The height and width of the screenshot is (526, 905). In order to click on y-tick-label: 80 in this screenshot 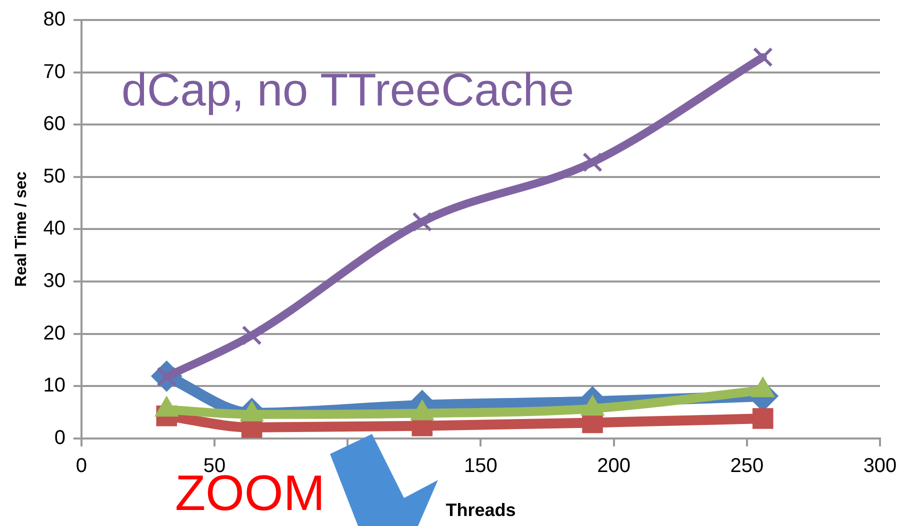, I will do `click(54, 19)`.